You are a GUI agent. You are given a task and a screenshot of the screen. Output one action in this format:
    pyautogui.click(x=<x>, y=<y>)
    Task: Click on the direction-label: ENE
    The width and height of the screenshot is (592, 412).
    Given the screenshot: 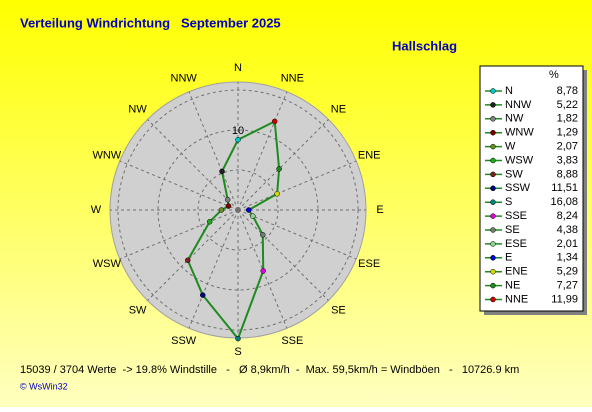 What is the action you would take?
    pyautogui.click(x=369, y=156)
    